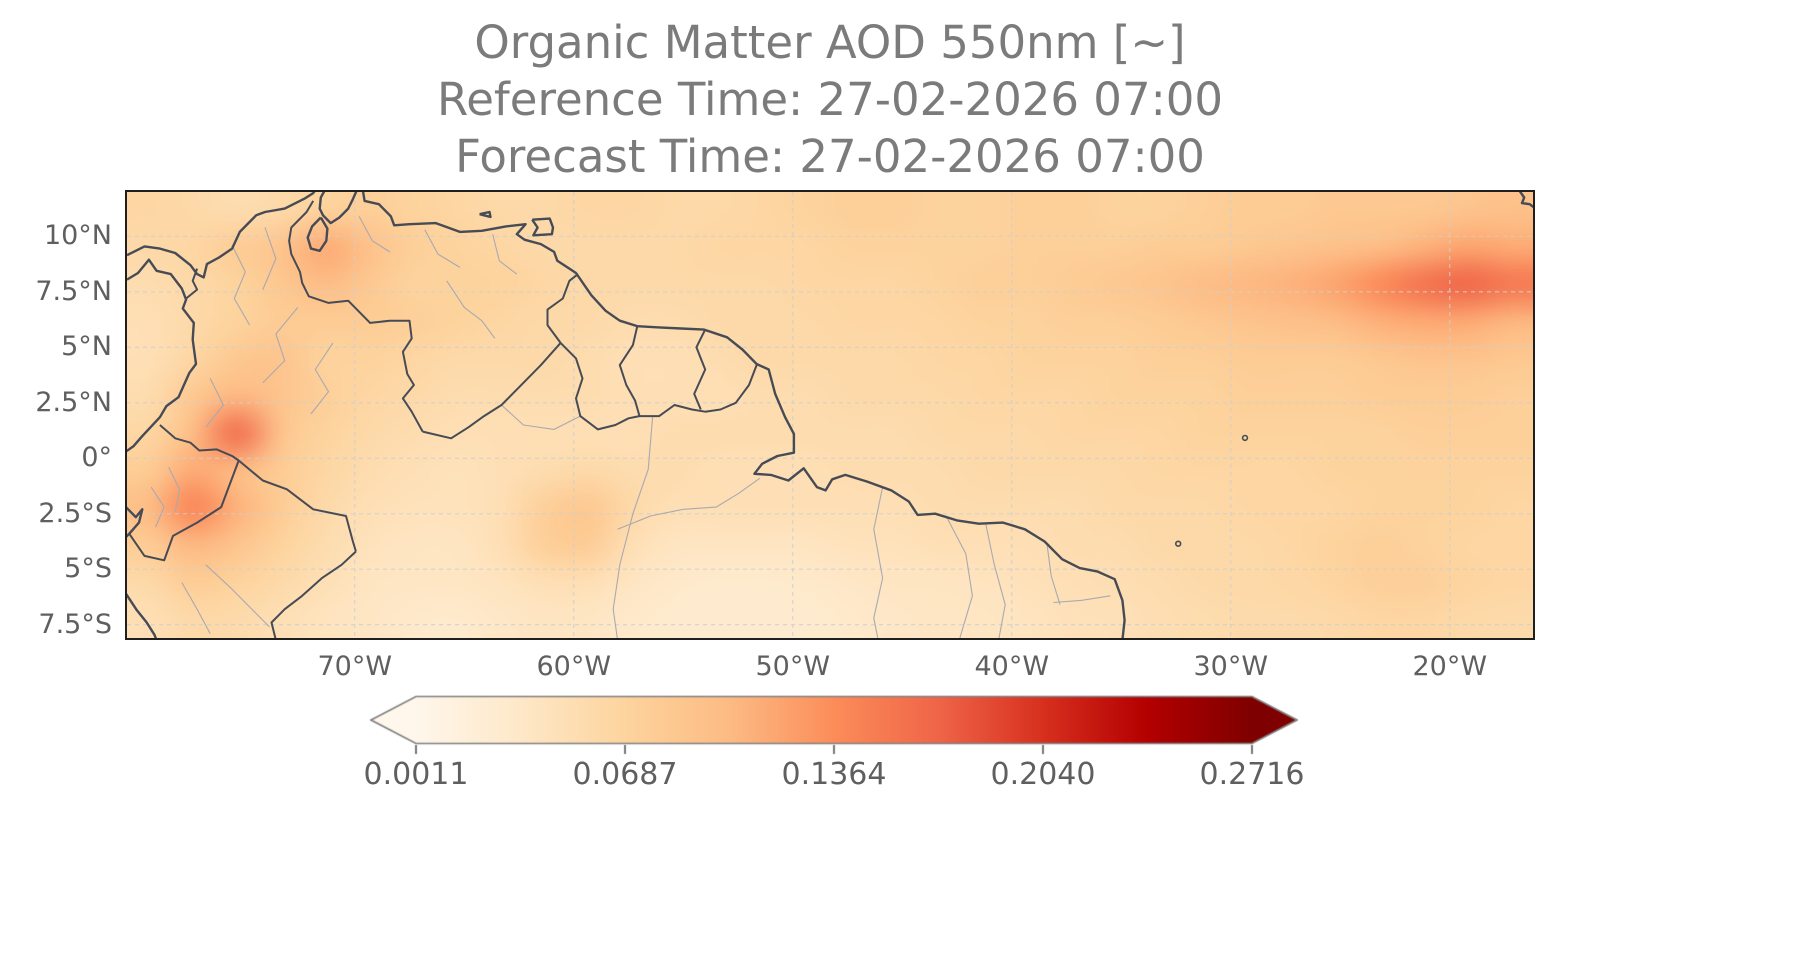 The image size is (1803, 955). Describe the element at coordinates (77, 236) in the screenshot. I see `y-tick-label: 10°N` at that location.